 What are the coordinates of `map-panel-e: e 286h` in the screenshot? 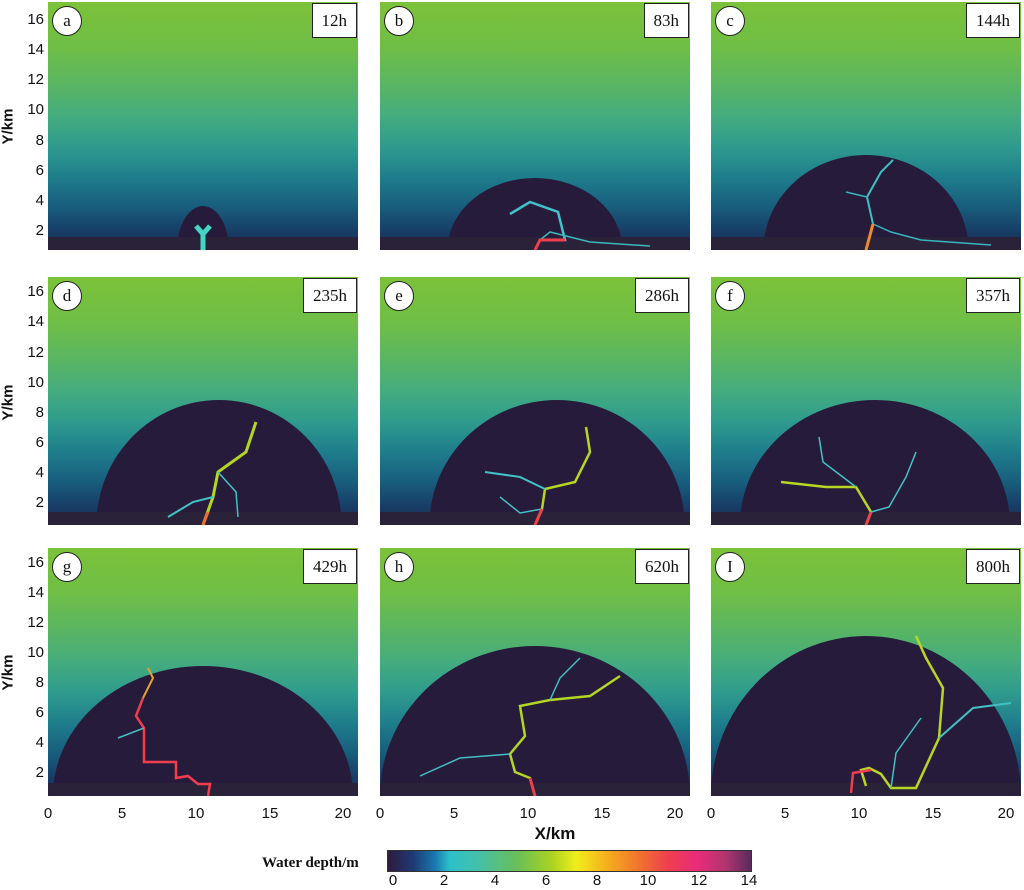 It's located at (535, 401).